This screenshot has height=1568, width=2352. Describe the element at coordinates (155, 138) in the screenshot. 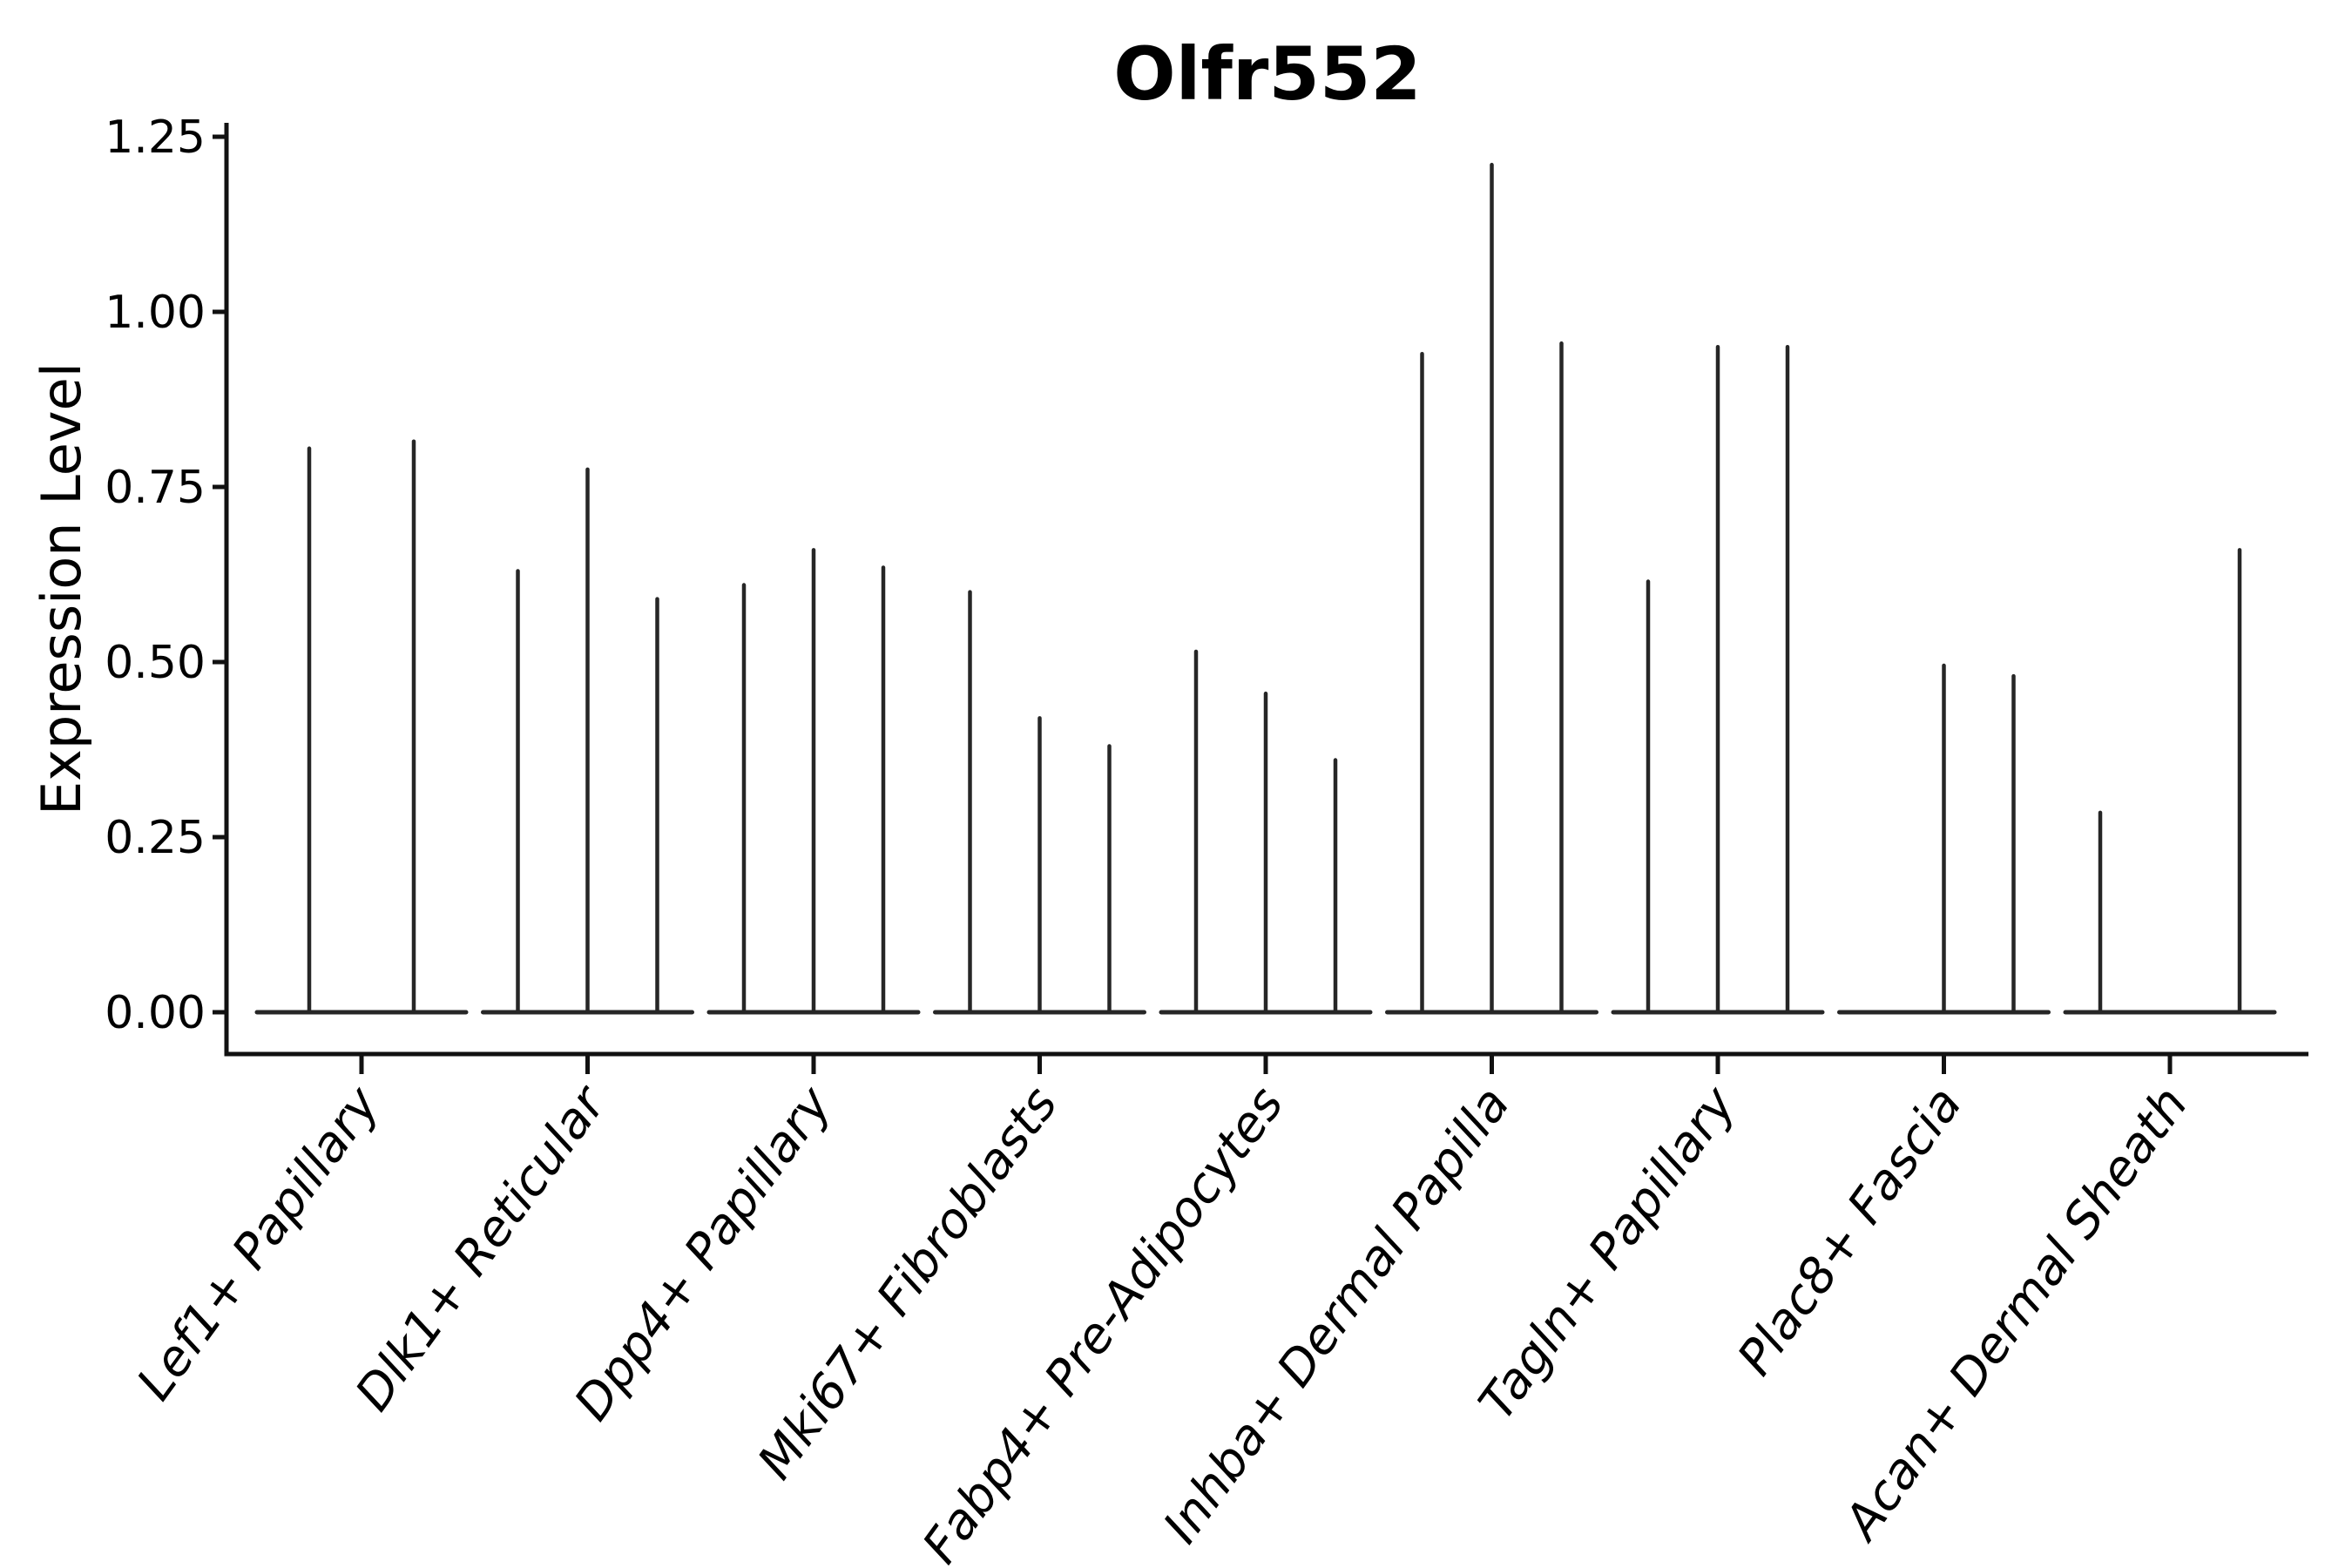

I see `y-tick-label: 1.25` at that location.